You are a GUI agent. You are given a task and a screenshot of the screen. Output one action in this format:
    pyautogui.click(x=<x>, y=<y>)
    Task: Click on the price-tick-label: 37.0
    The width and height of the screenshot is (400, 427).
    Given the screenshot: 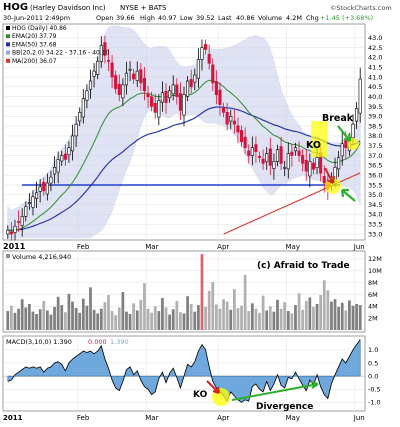 What is the action you would take?
    pyautogui.click(x=375, y=156)
    